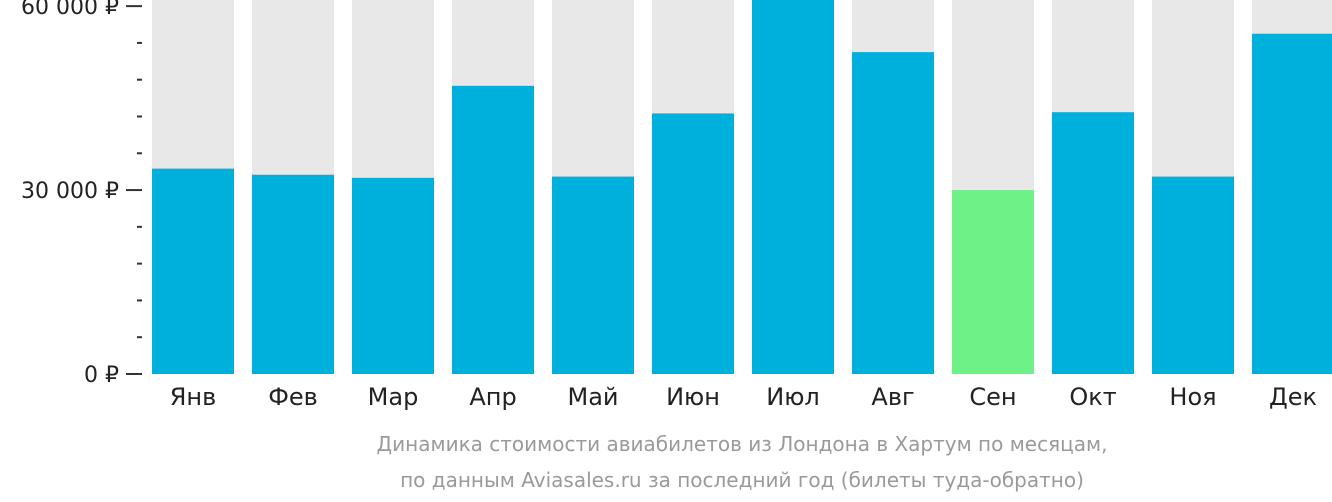  I want to click on x-tick-label: Май, so click(592, 397).